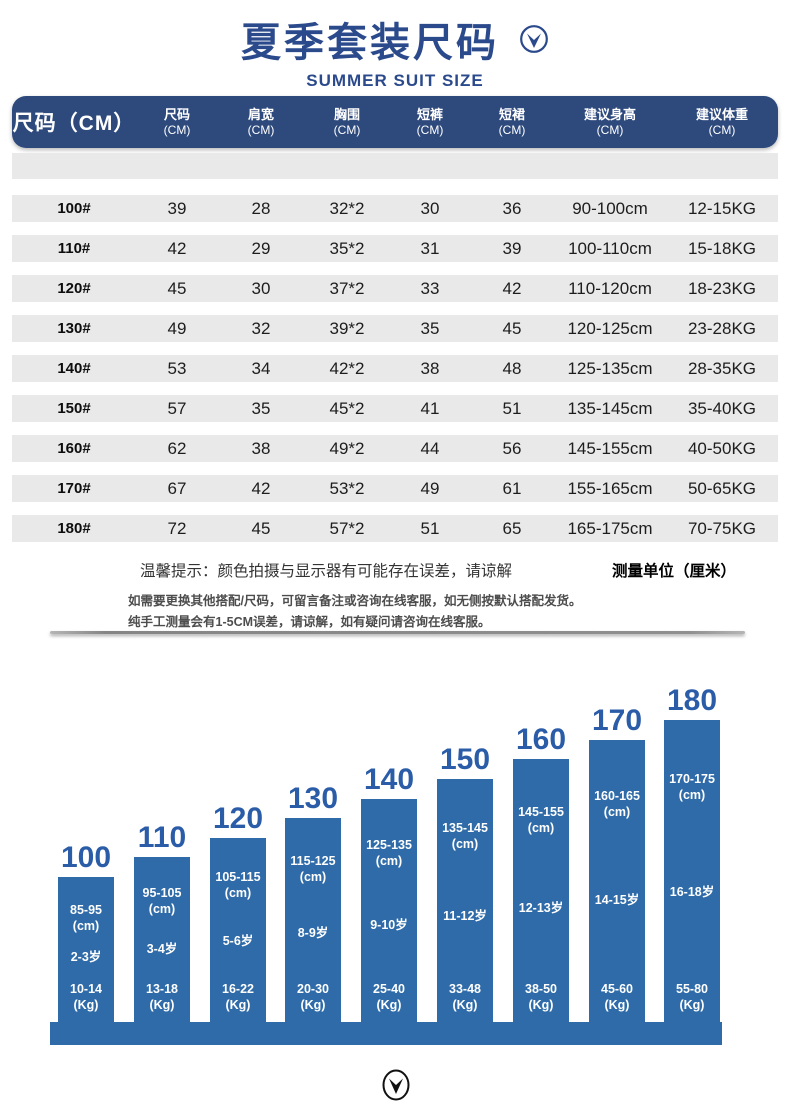 The image size is (790, 1118). Describe the element at coordinates (238, 818) in the screenshot. I see `bar-size-label: 120` at that location.